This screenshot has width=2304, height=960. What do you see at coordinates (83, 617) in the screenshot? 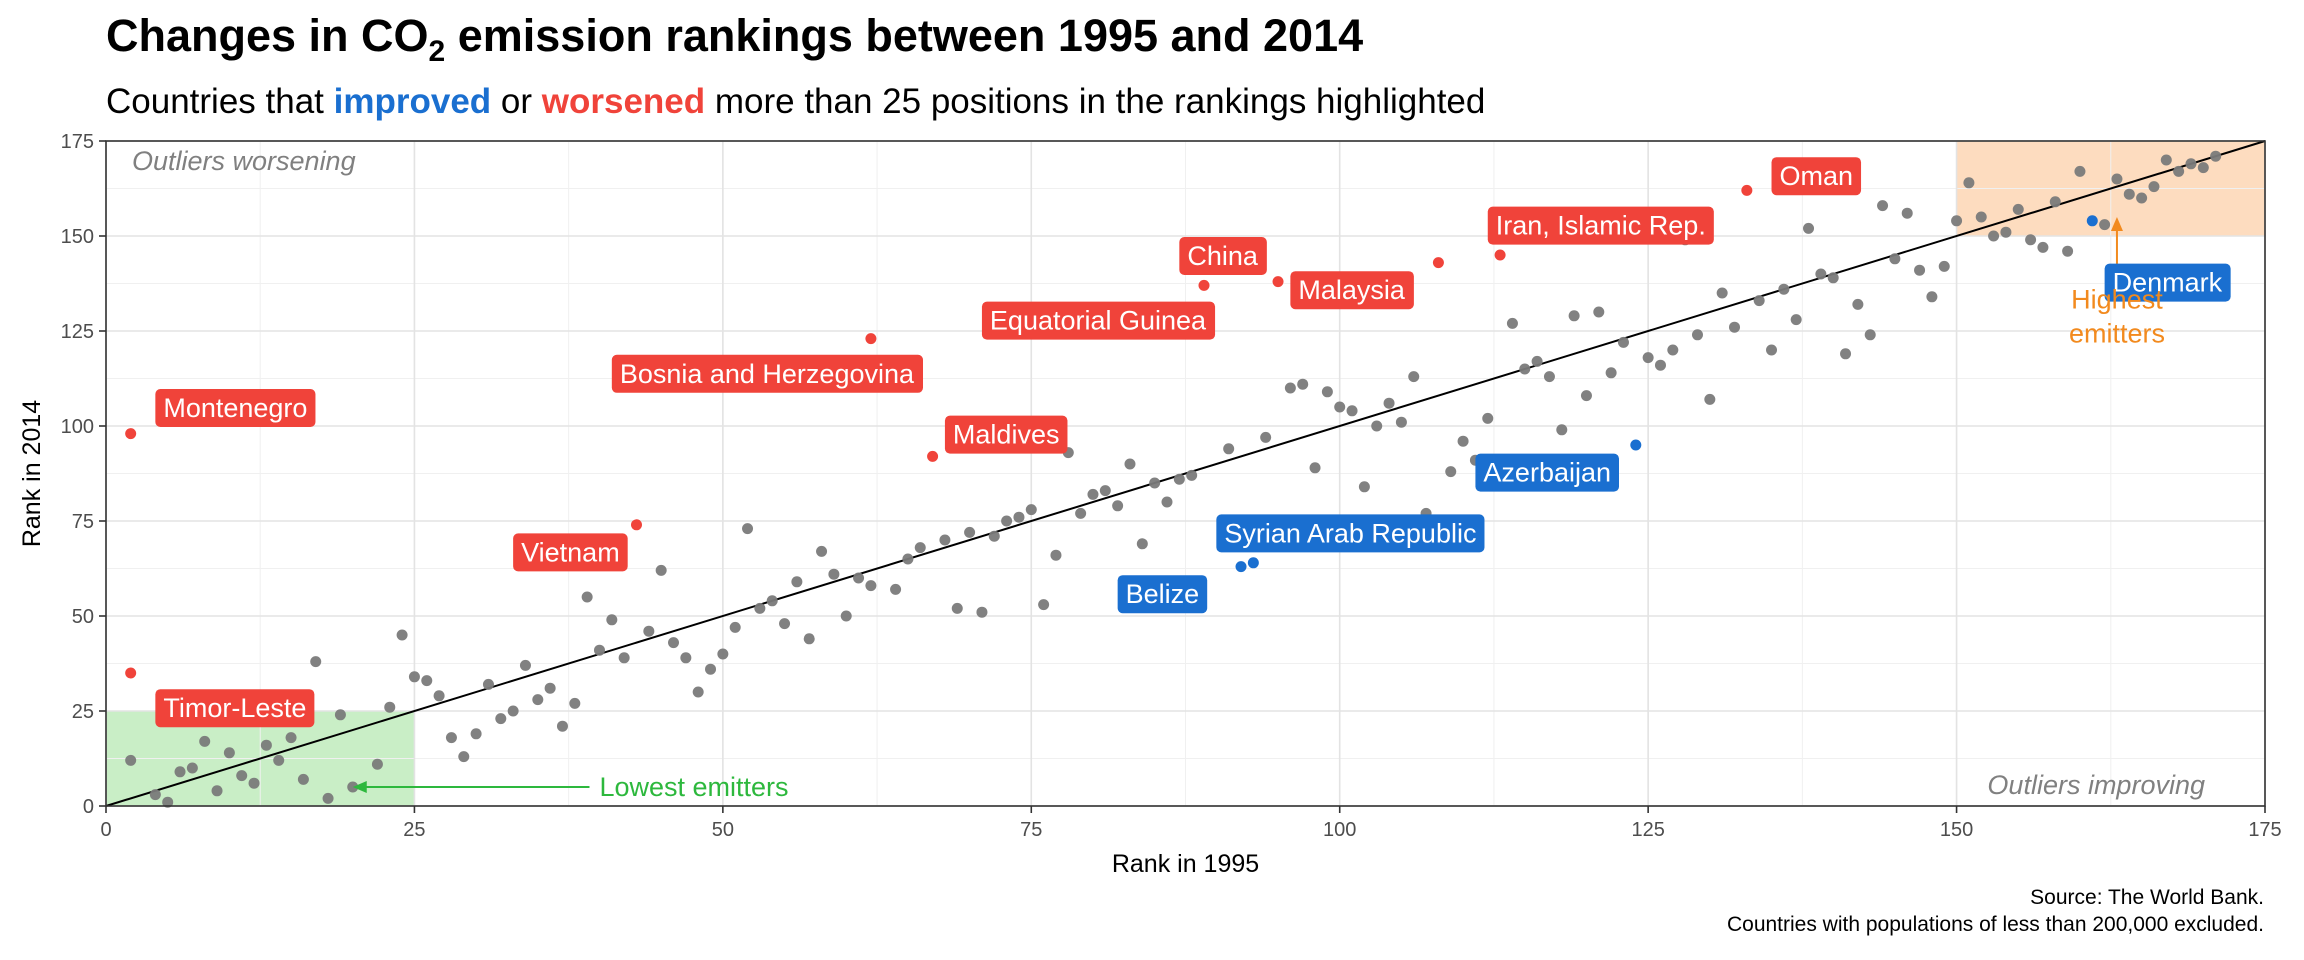
I see `y-tick-label: 50` at bounding box center [83, 617].